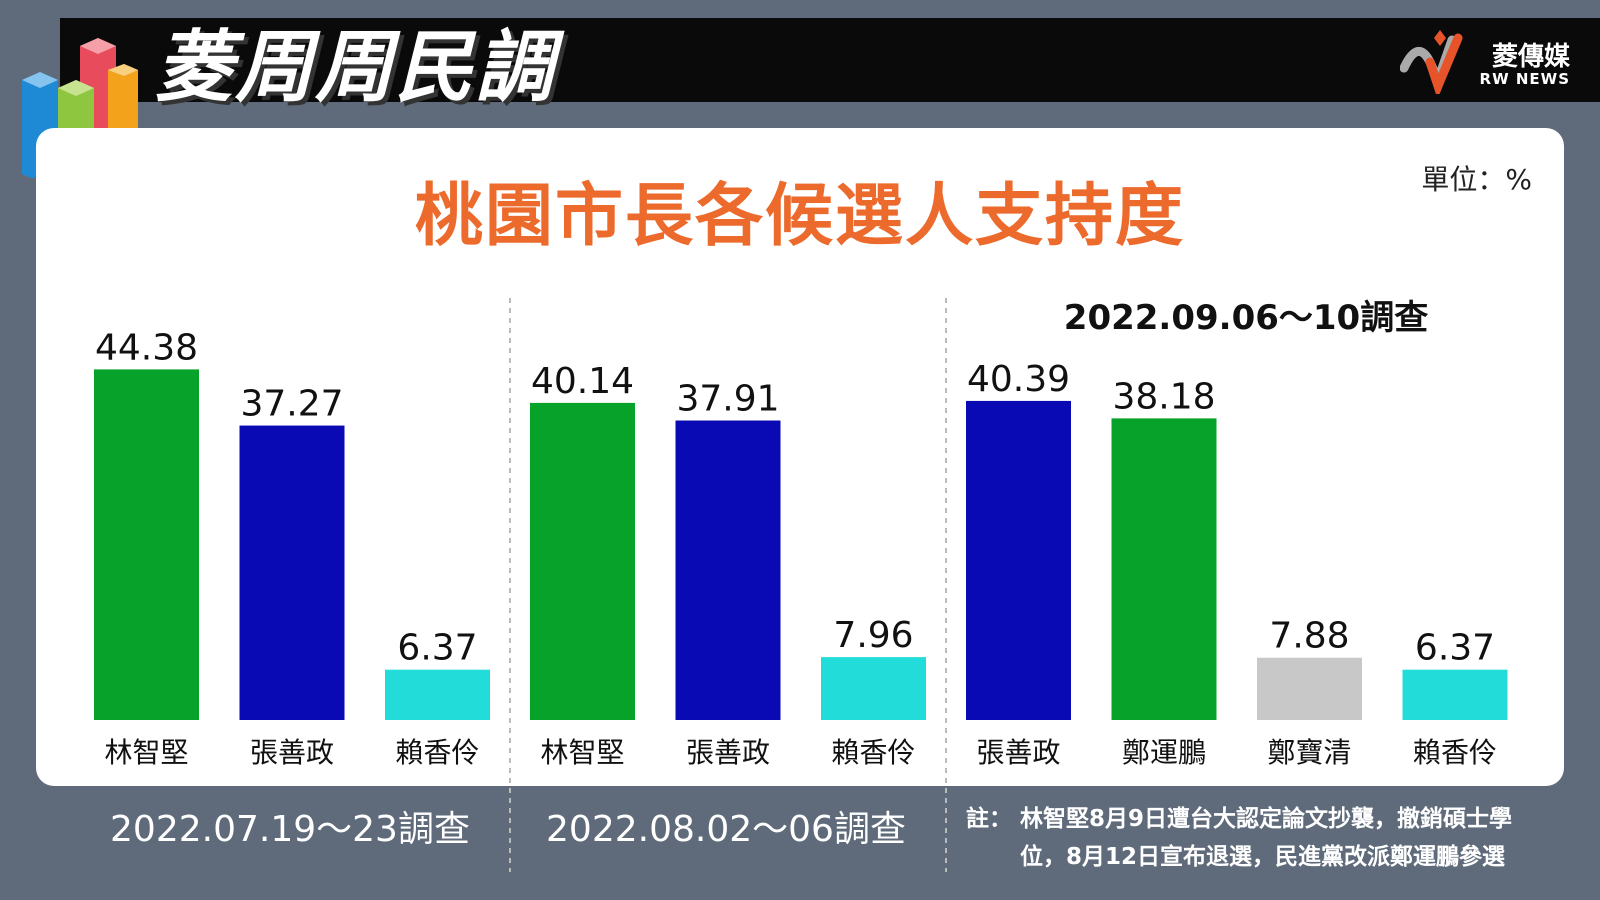 This screenshot has width=1600, height=900. I want to click on category-label: 鄭運鵬, so click(1164, 752).